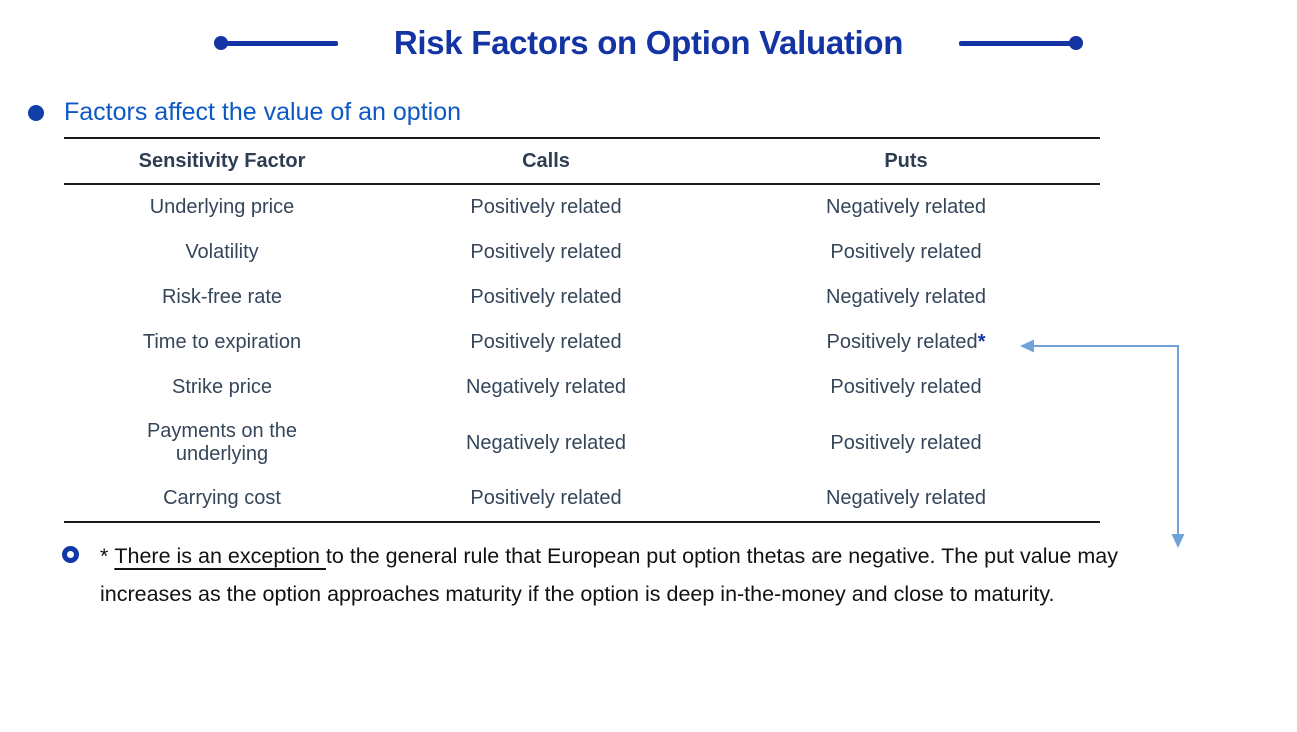  I want to click on column-header-sensitivity-factor: Sensitivity Factor, so click(222, 160).